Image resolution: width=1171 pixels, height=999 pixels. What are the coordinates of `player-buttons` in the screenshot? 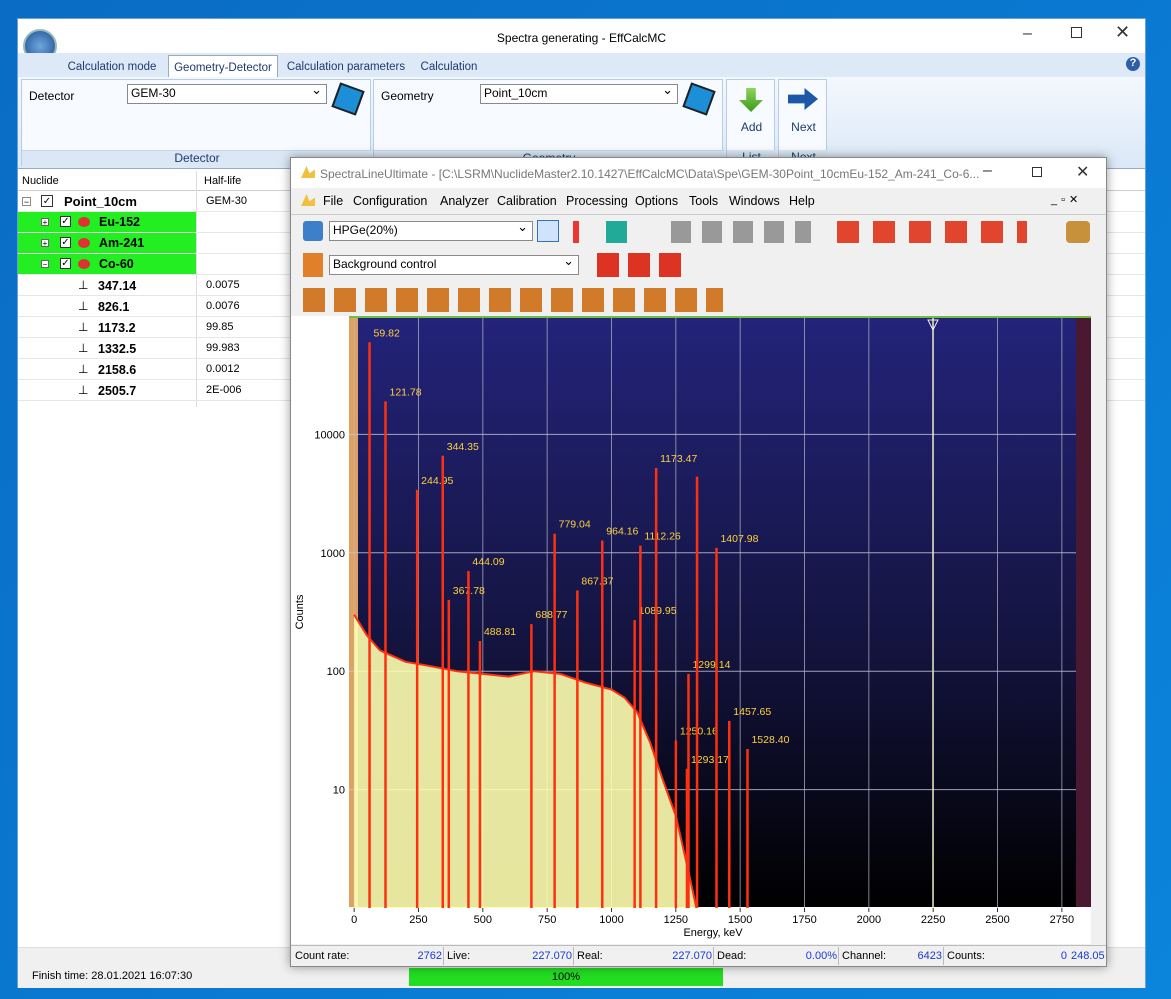 It's located at (741, 232).